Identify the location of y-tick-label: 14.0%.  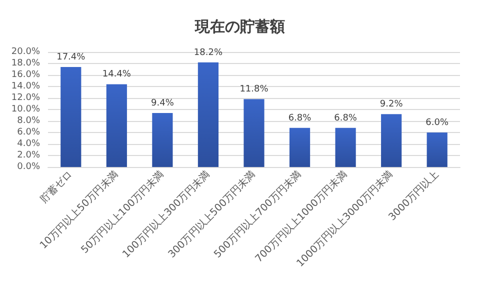
(25, 87).